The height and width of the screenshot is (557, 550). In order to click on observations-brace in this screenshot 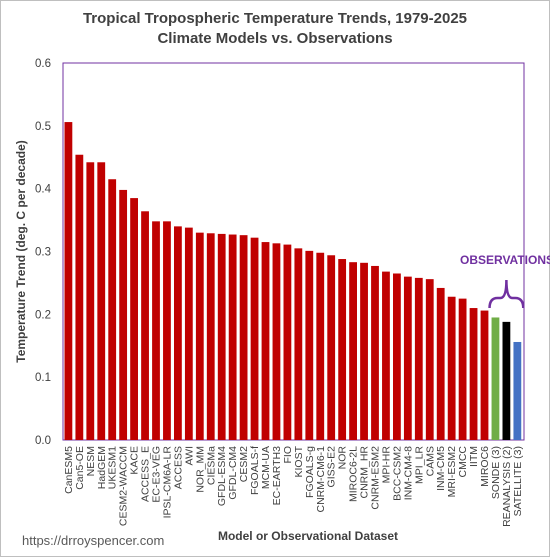, I will do `click(506, 294)`.